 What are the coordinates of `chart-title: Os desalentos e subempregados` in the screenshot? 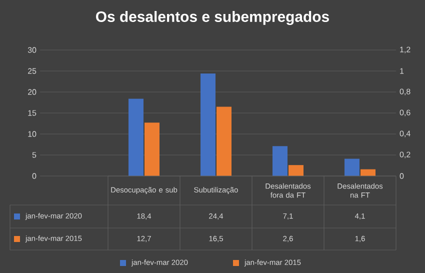 It's located at (212, 18).